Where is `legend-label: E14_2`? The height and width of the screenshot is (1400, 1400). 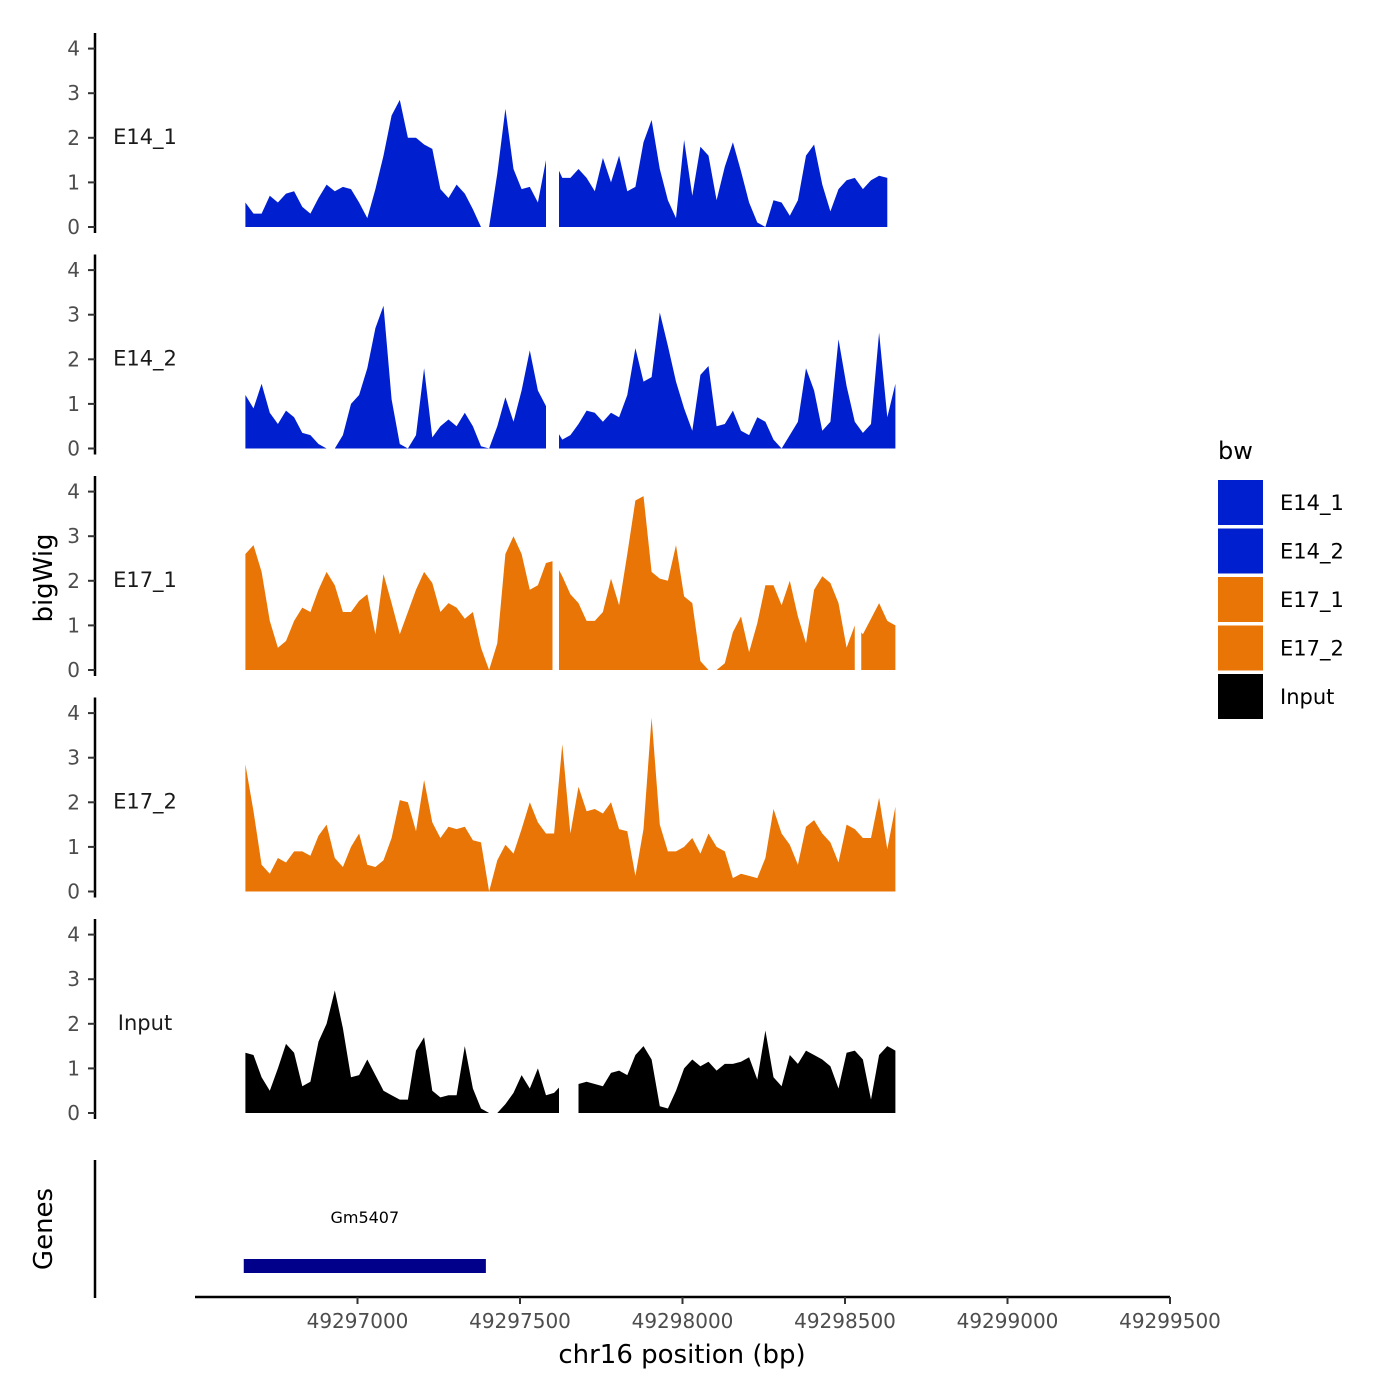 legend-label: E14_2 is located at coordinates (1312, 552).